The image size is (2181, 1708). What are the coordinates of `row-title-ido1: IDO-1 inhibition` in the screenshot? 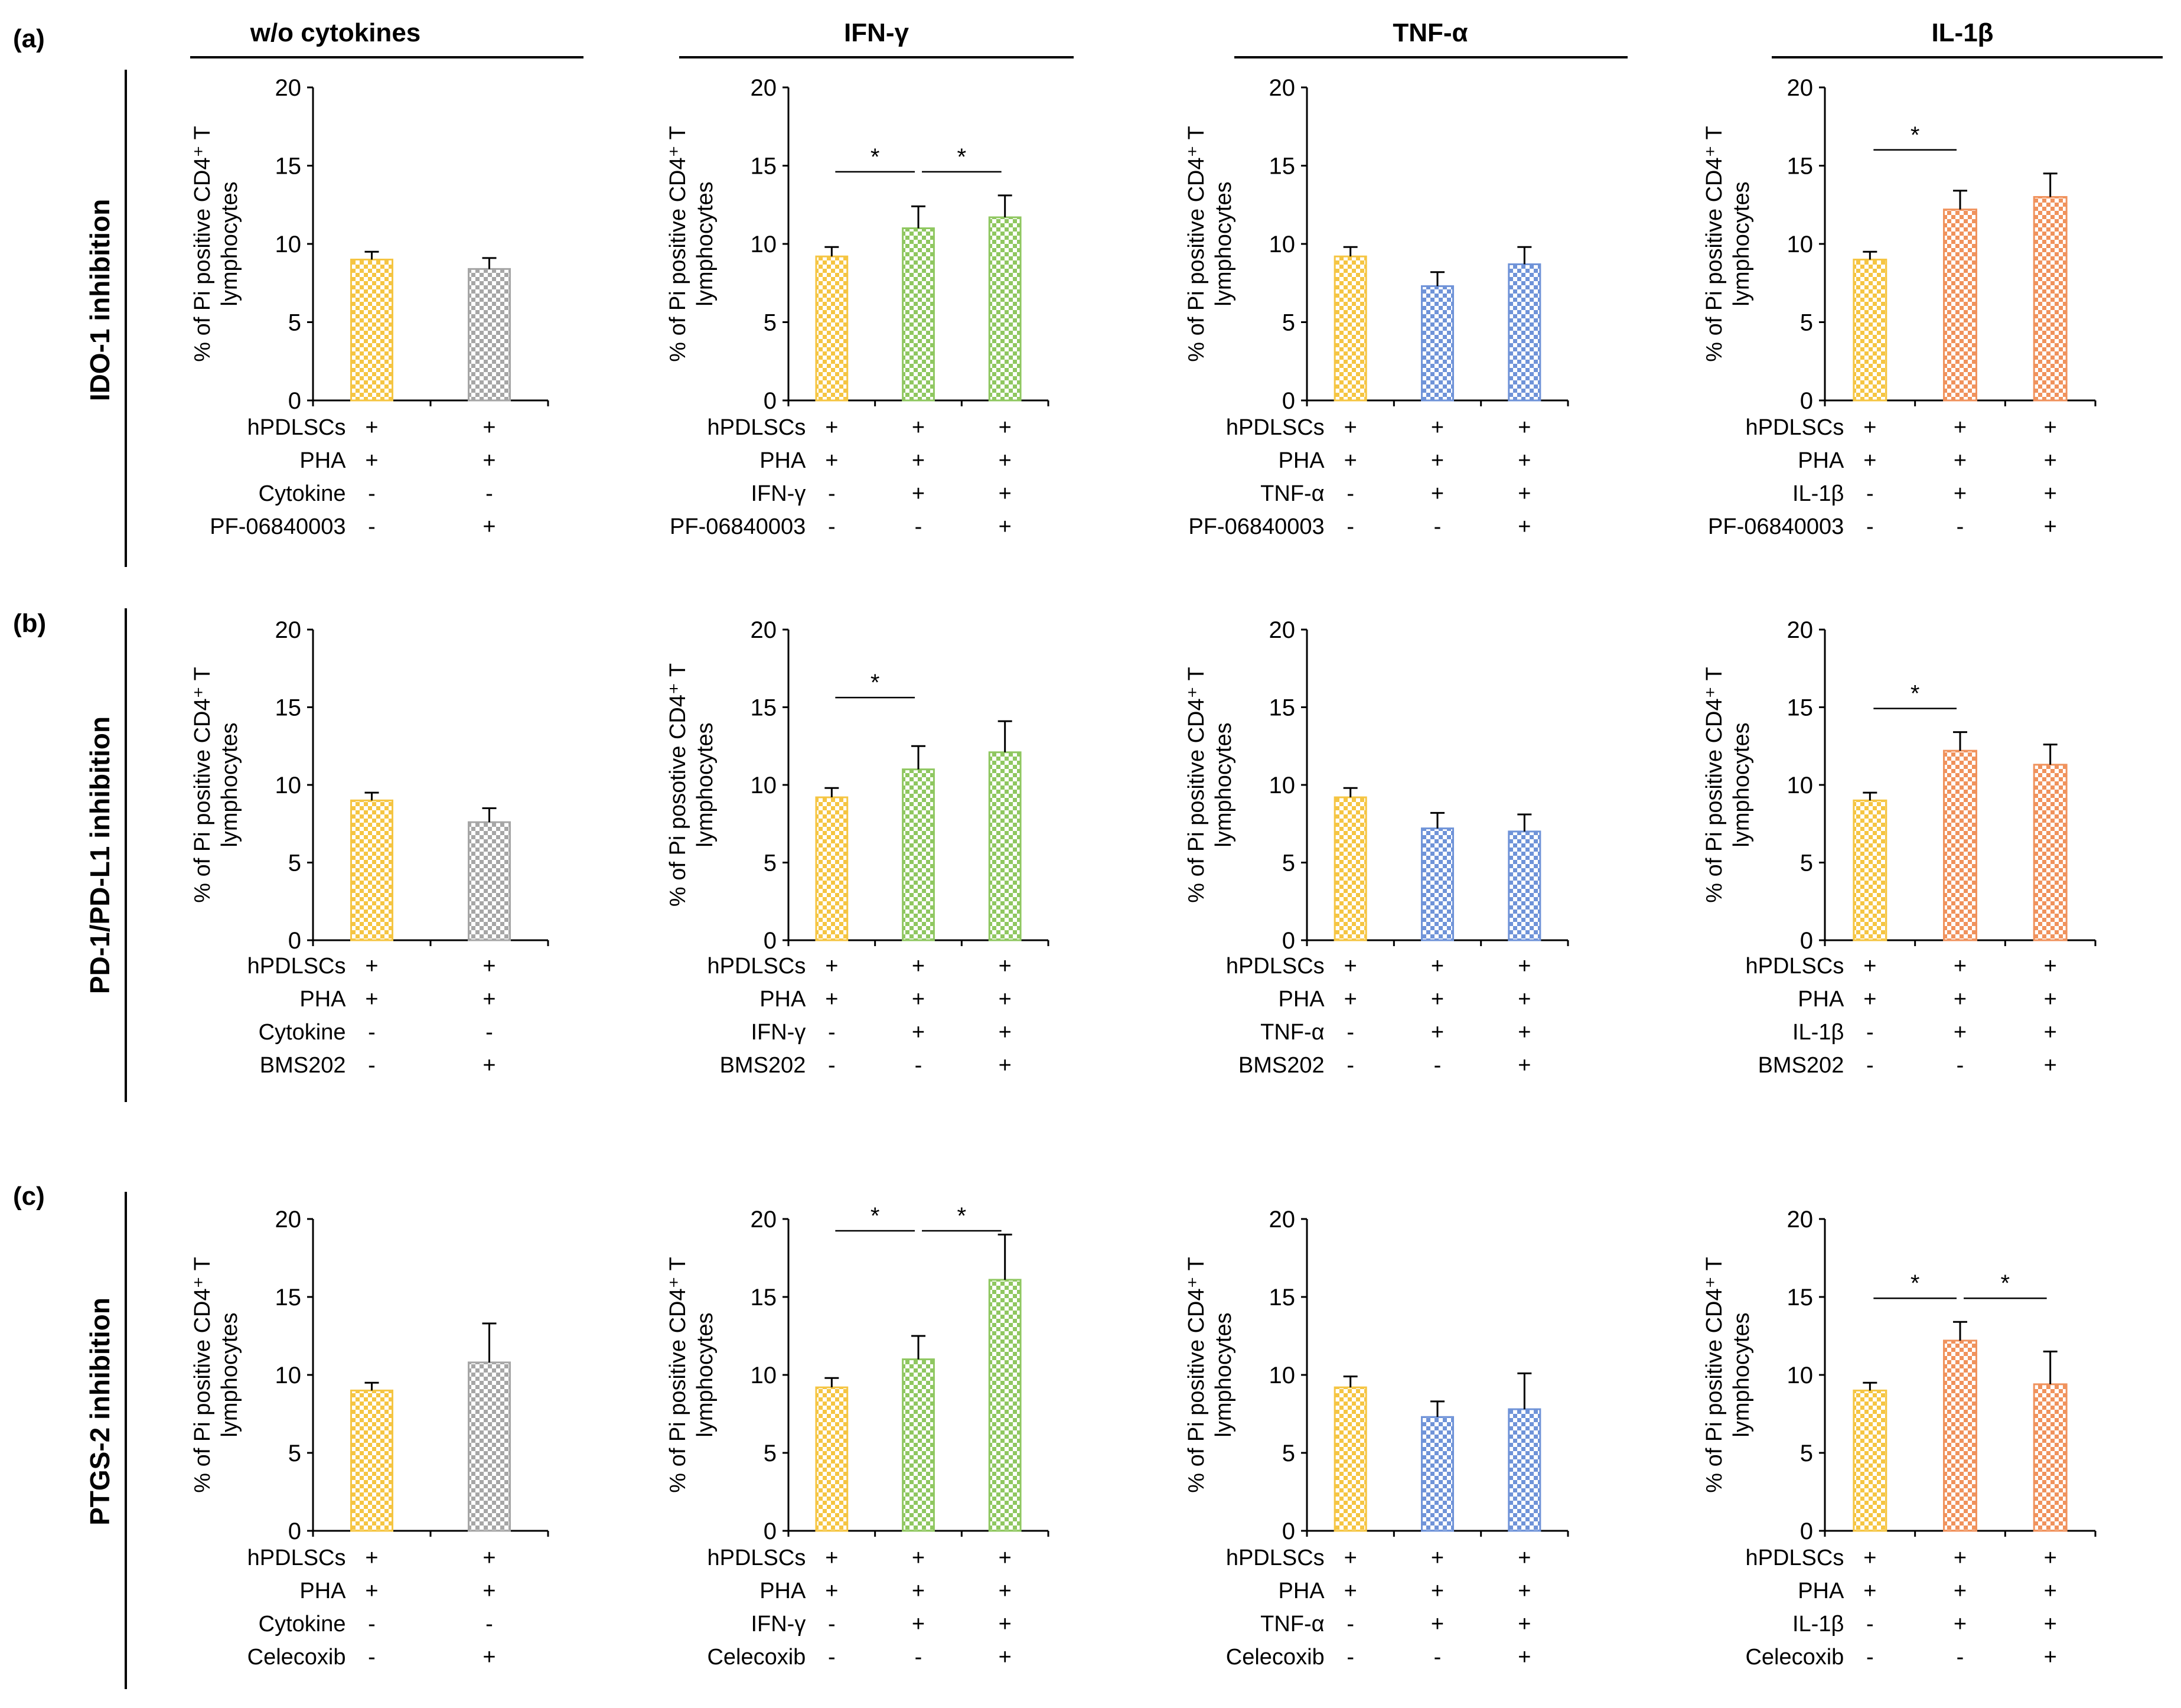 It's located at (99, 300).